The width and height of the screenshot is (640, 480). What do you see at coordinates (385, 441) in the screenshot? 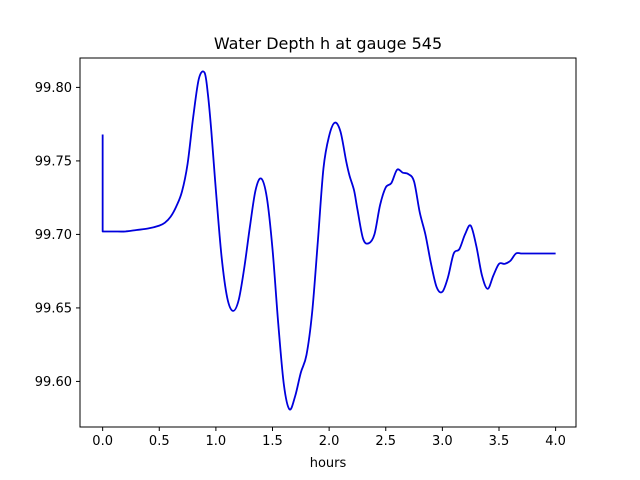
I see `x-tick-label: 2.5` at bounding box center [385, 441].